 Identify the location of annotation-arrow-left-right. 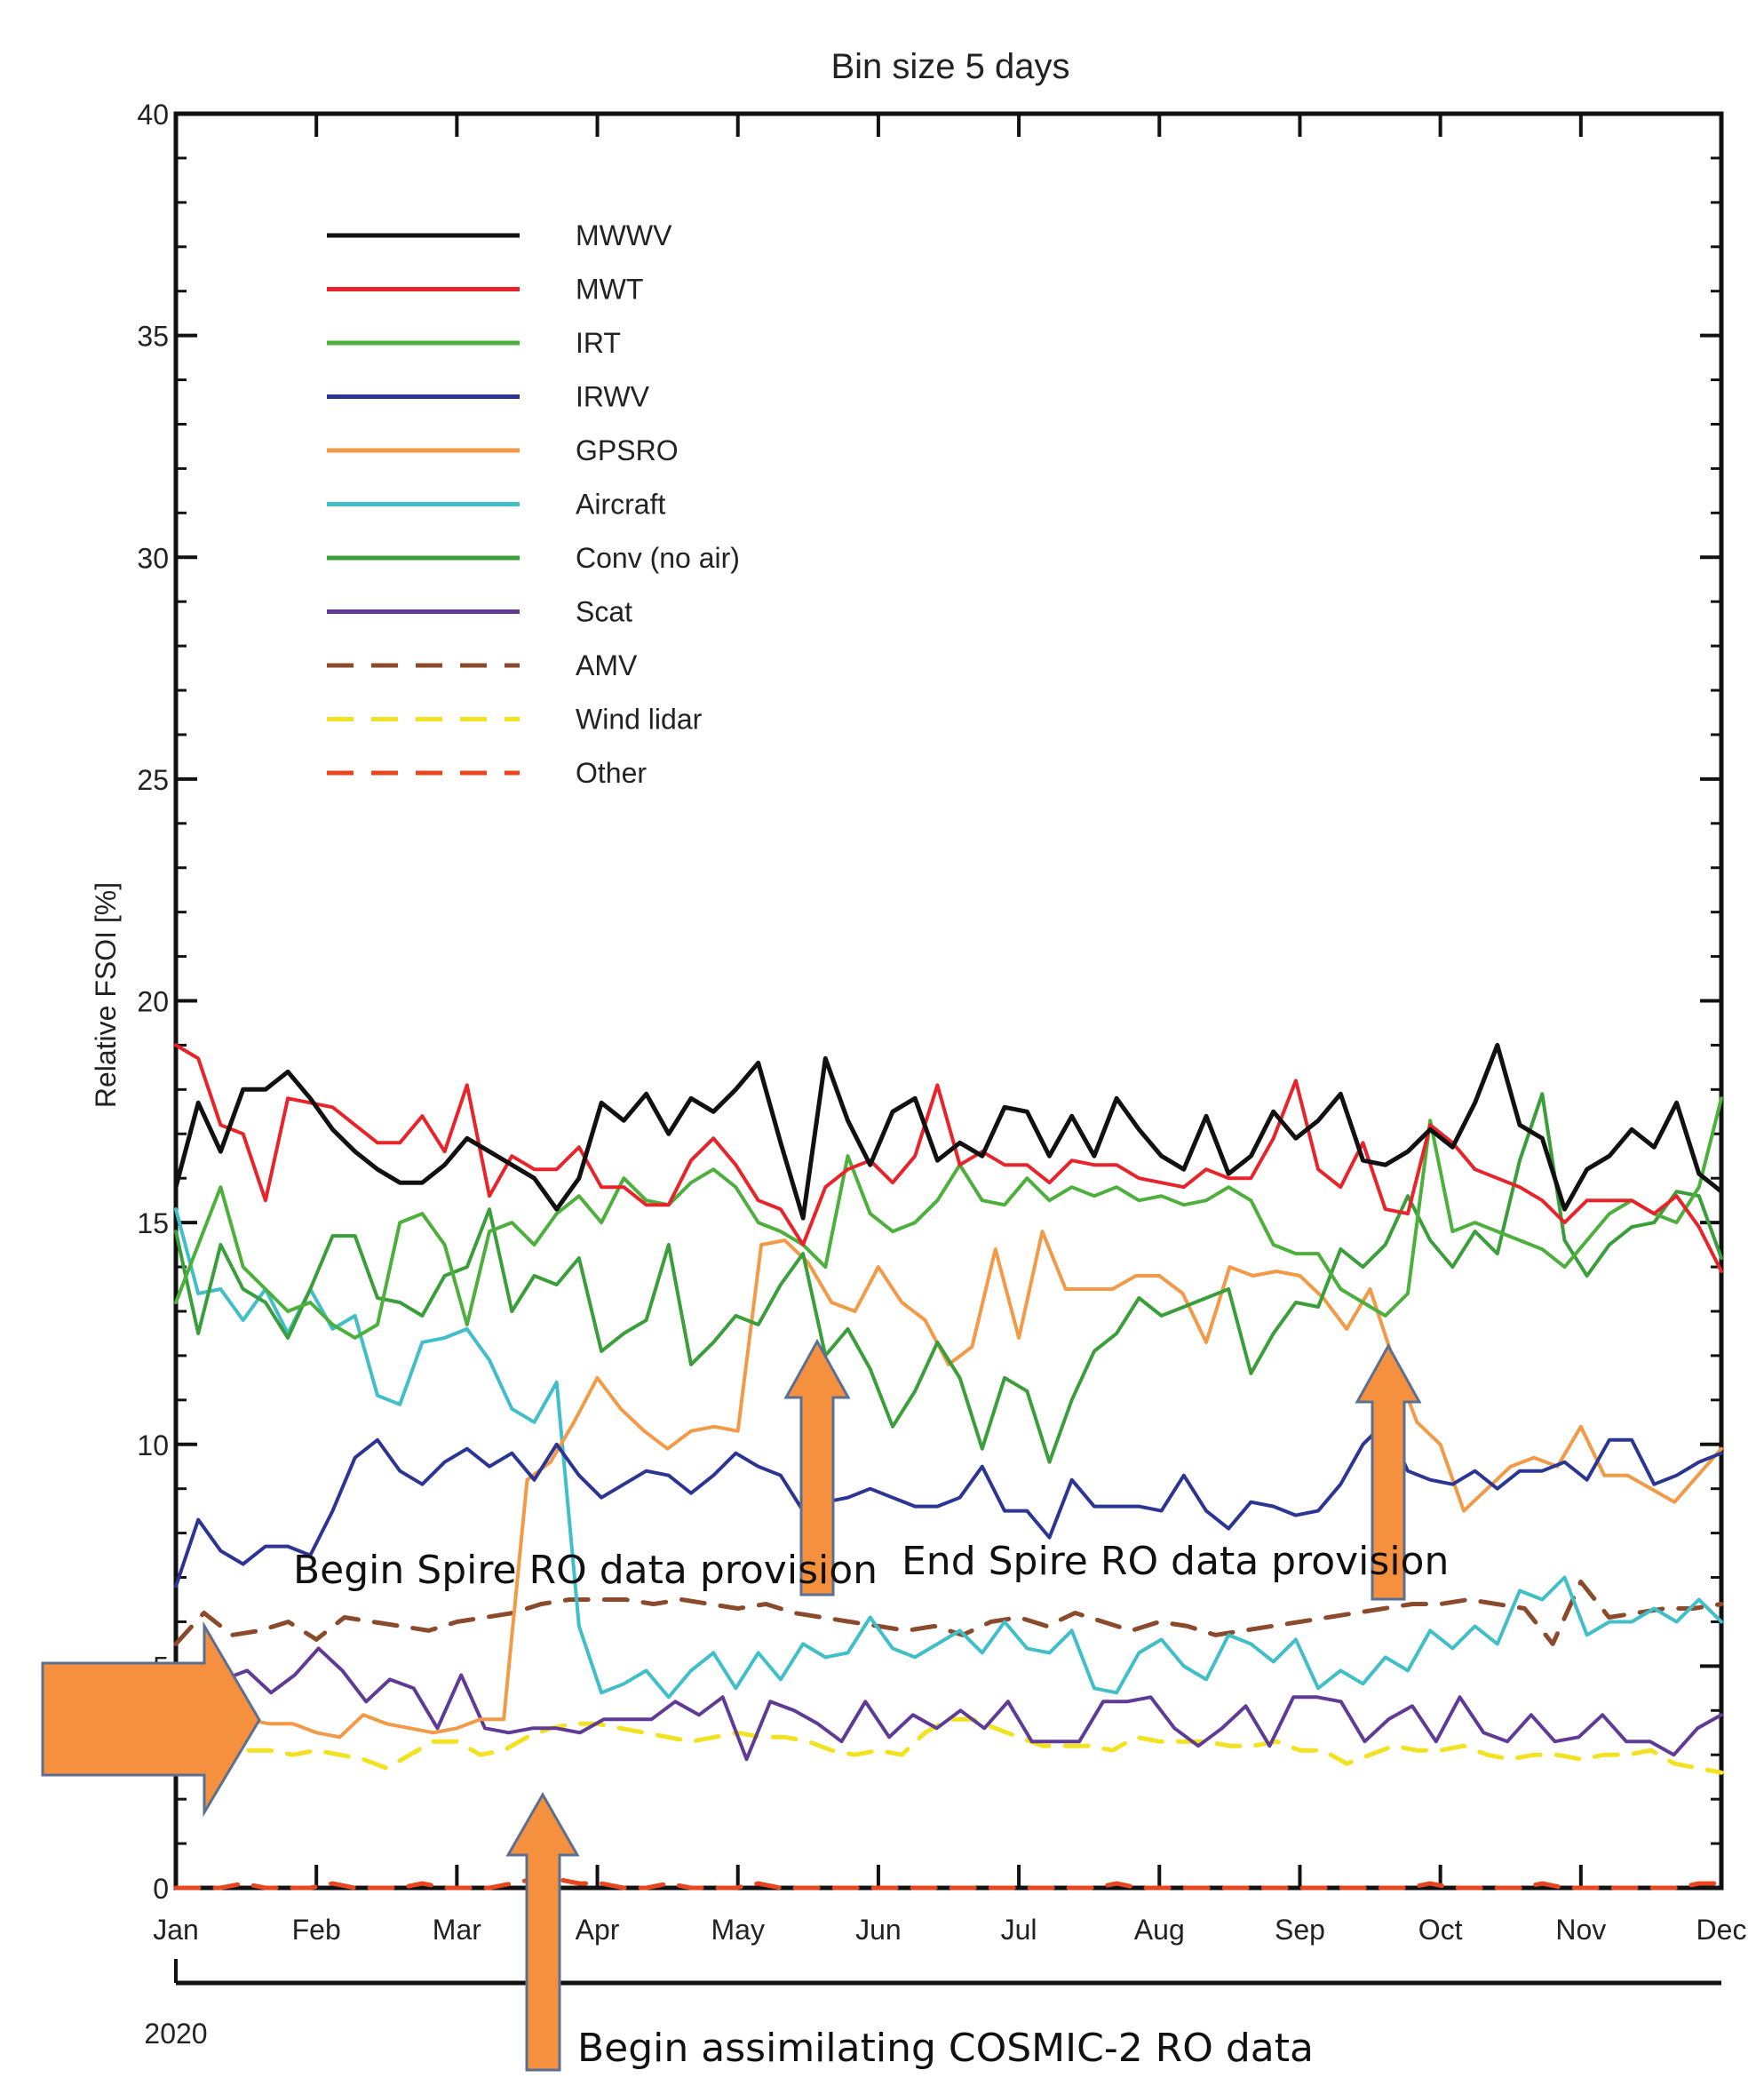
(151, 1719).